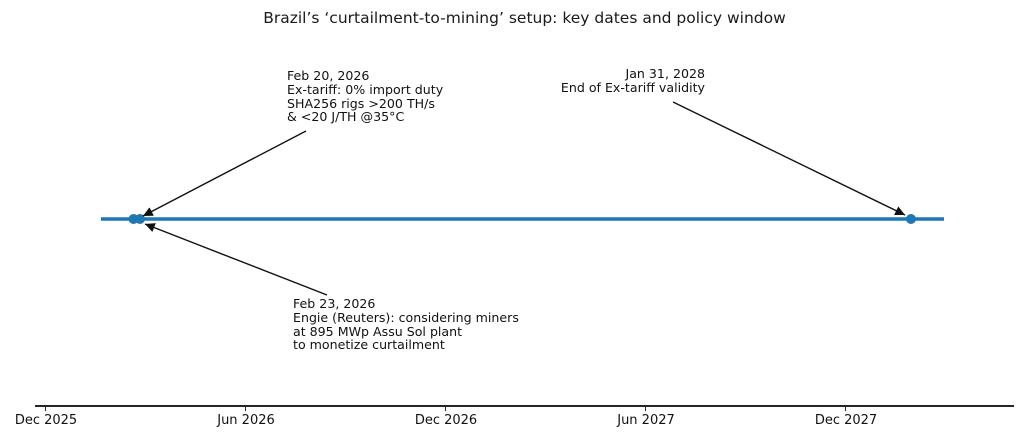 The height and width of the screenshot is (442, 1024). I want to click on tick-label: Dec 2027, so click(846, 420).